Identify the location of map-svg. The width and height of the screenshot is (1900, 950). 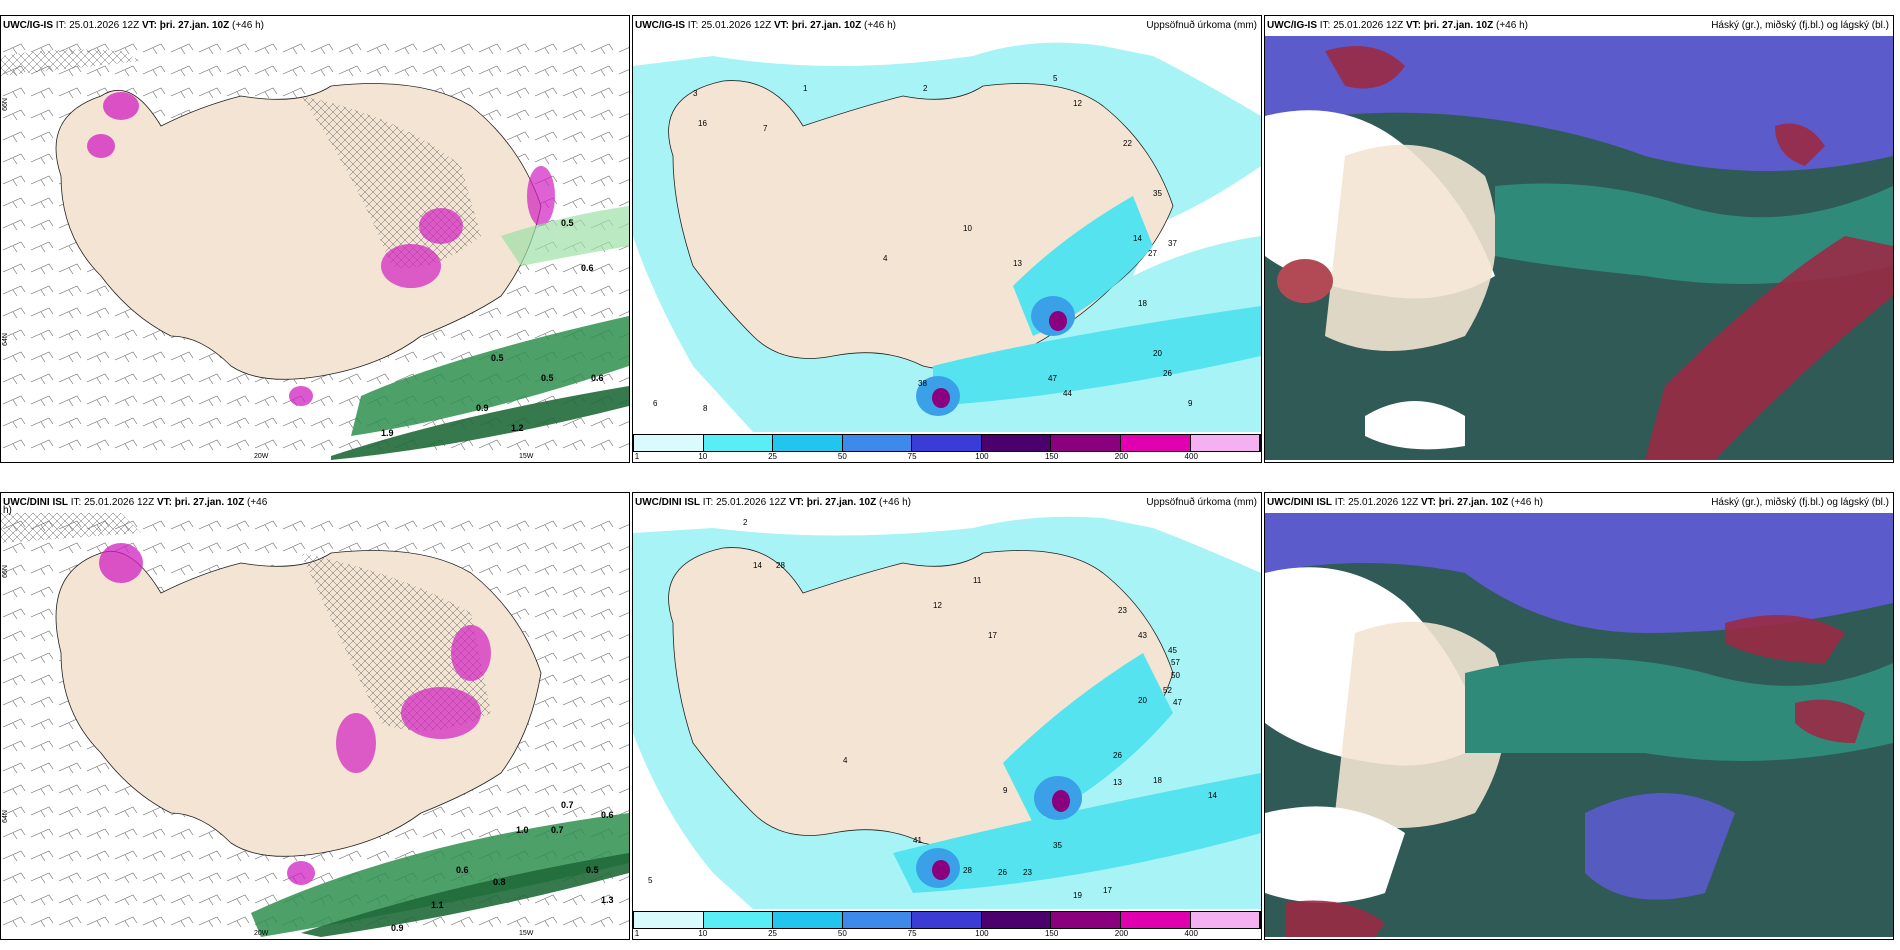
(1579, 248).